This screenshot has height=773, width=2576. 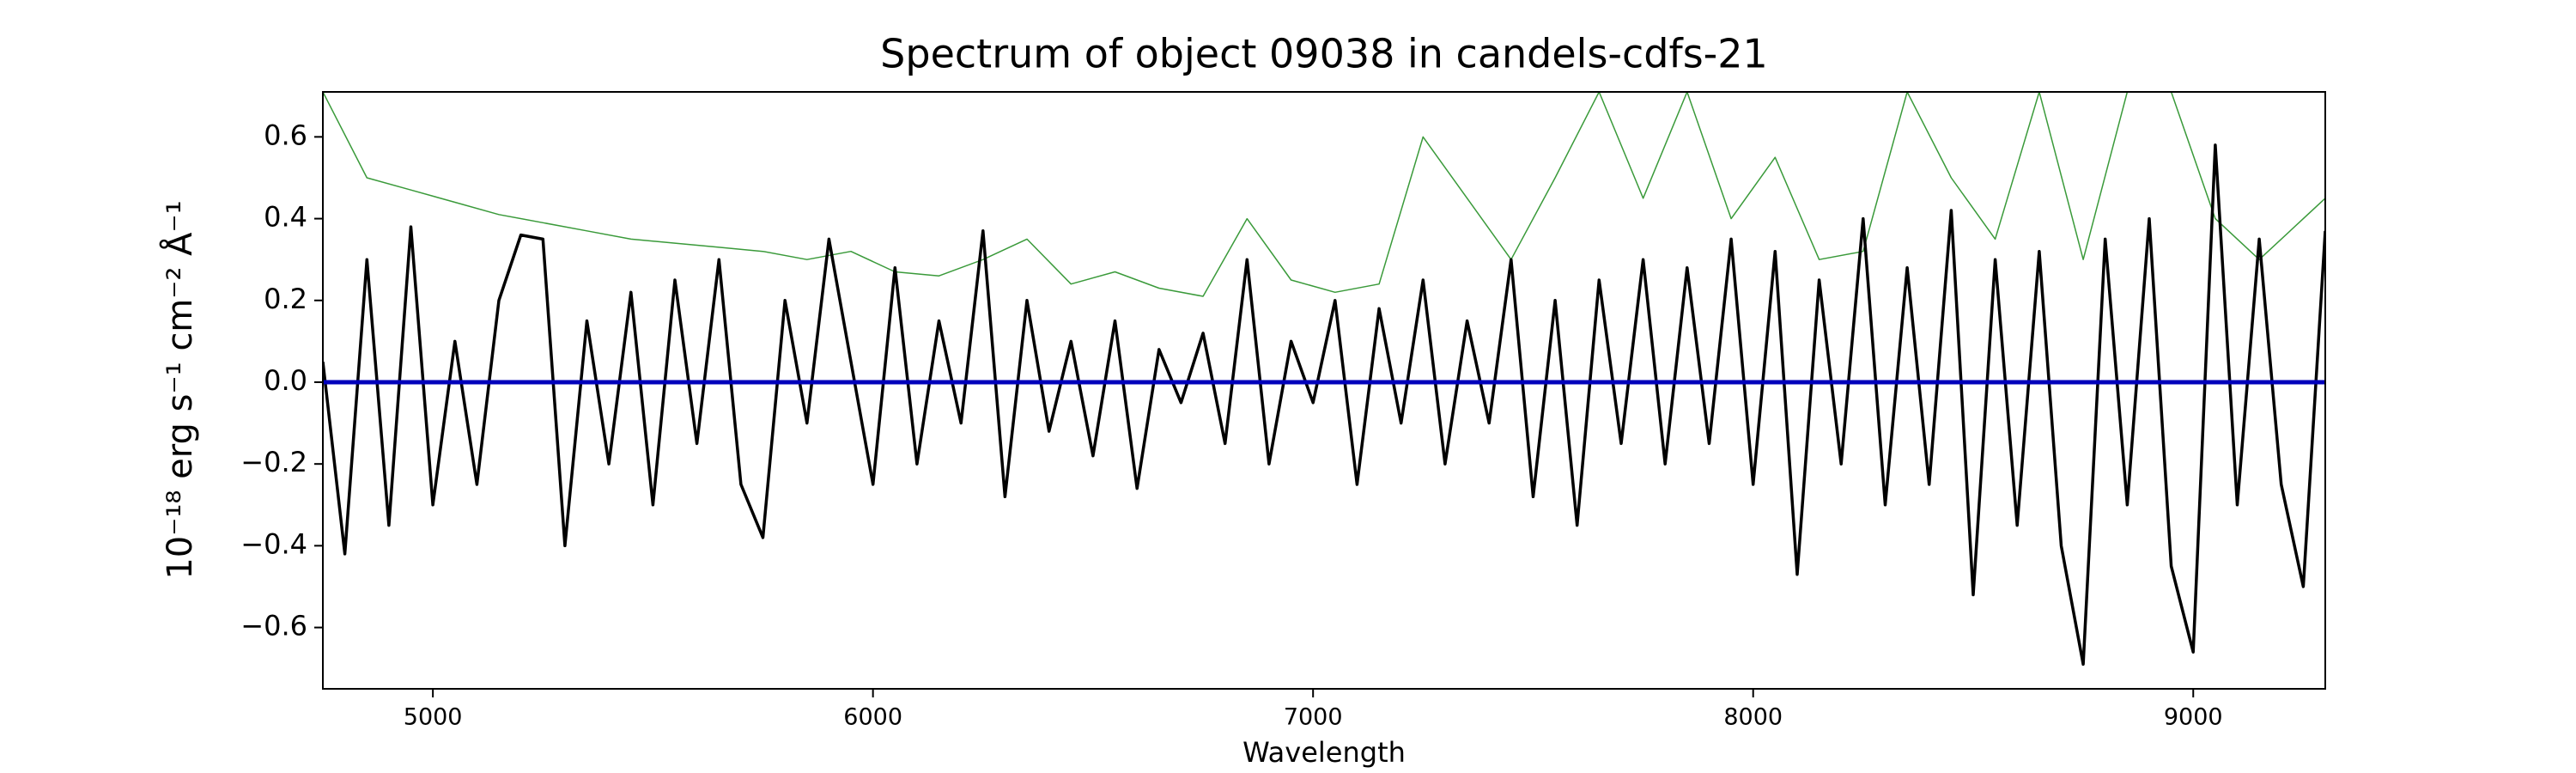 What do you see at coordinates (285, 217) in the screenshot?
I see `y-tick-label: 0.4` at bounding box center [285, 217].